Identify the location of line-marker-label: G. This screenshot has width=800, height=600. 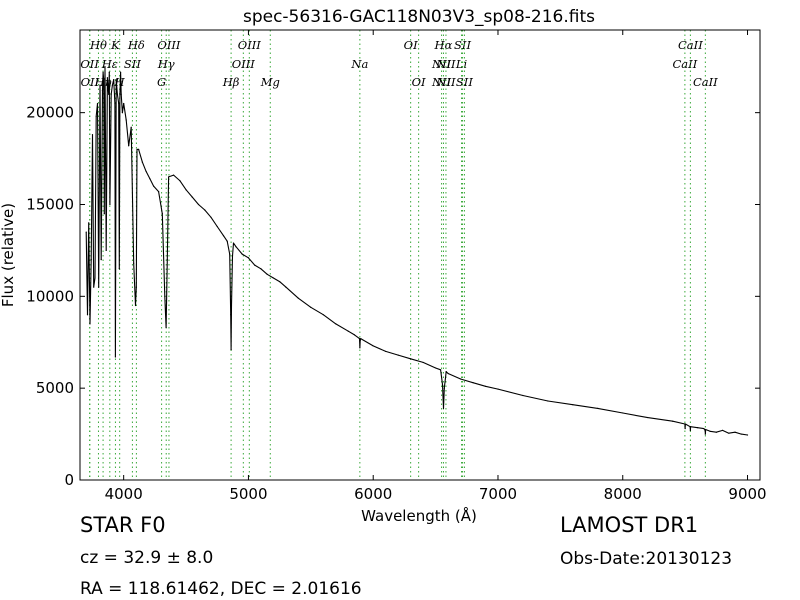
(161, 82).